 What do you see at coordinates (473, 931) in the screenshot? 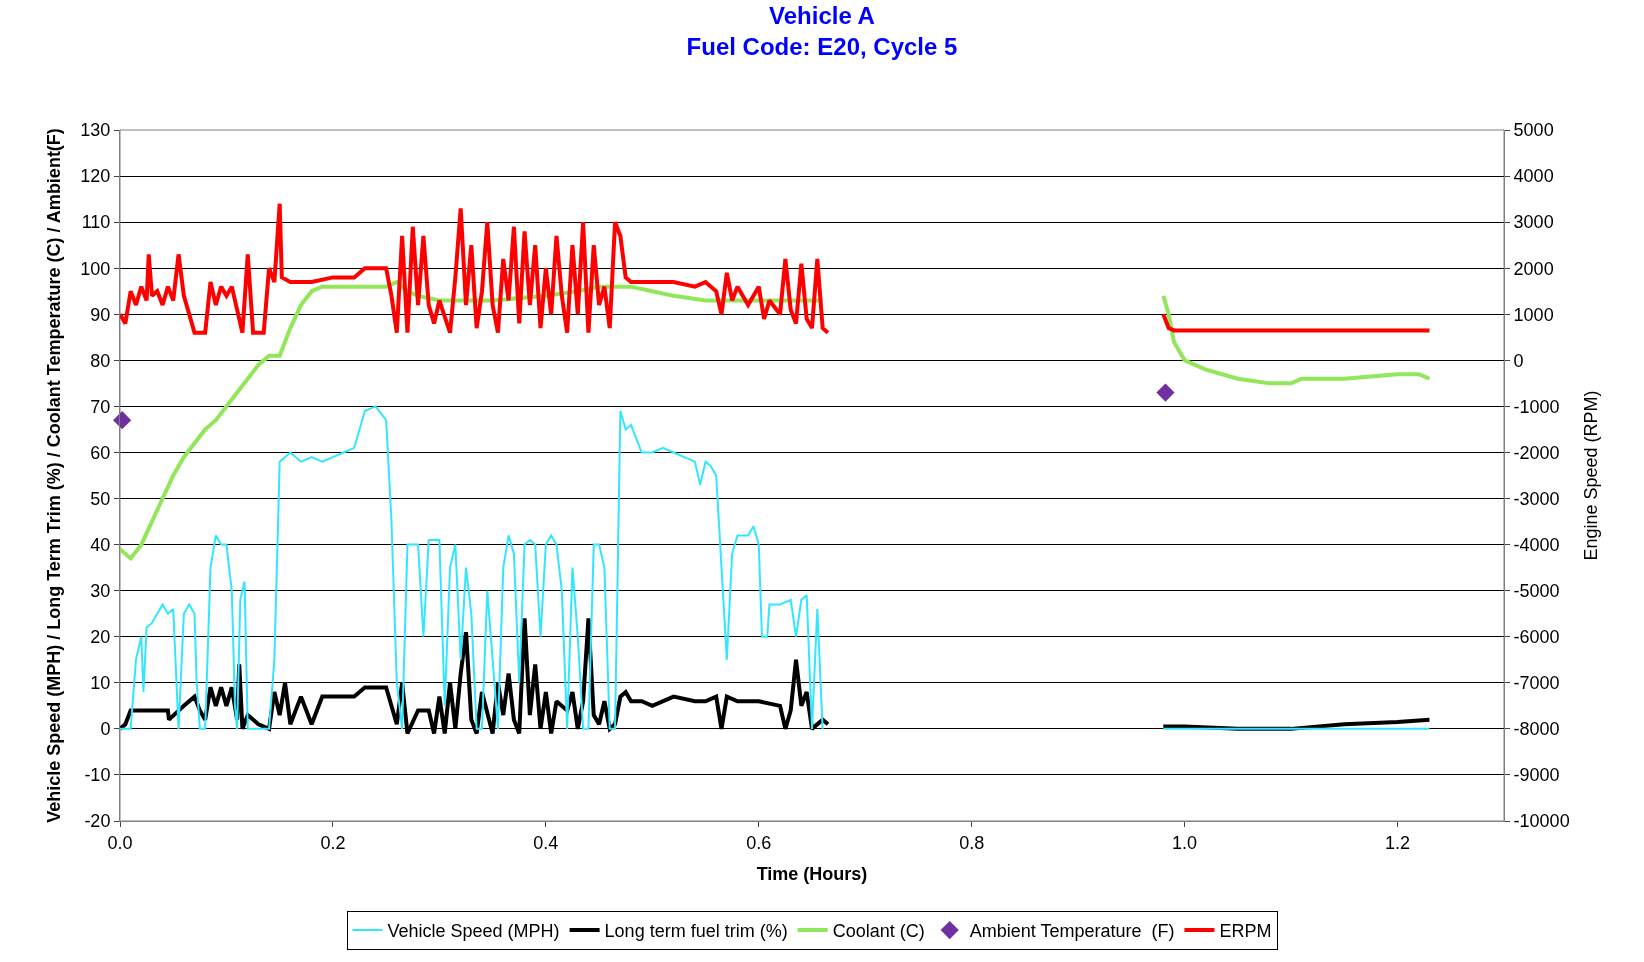
I see `legend-label: Vehicle Speed (MPH)` at bounding box center [473, 931].